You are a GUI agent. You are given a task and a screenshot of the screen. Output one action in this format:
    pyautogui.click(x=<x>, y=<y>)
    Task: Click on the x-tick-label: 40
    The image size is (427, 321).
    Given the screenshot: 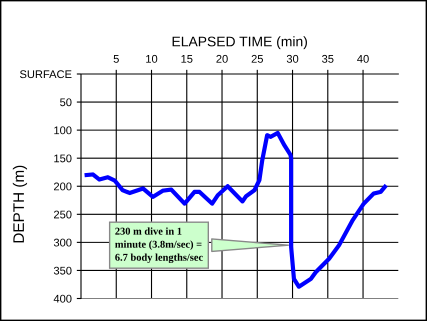 What is the action you would take?
    pyautogui.click(x=363, y=58)
    